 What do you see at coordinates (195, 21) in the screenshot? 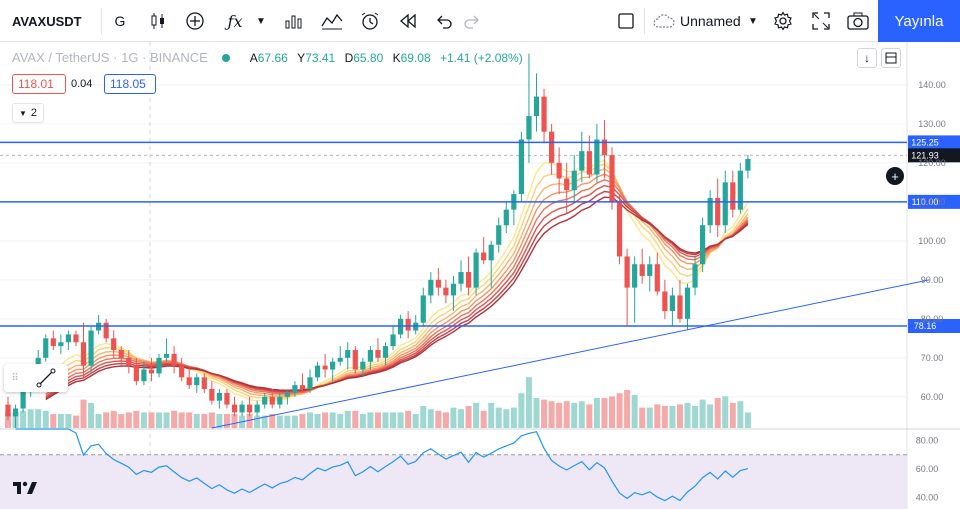
I see `add-compare-icon` at bounding box center [195, 21].